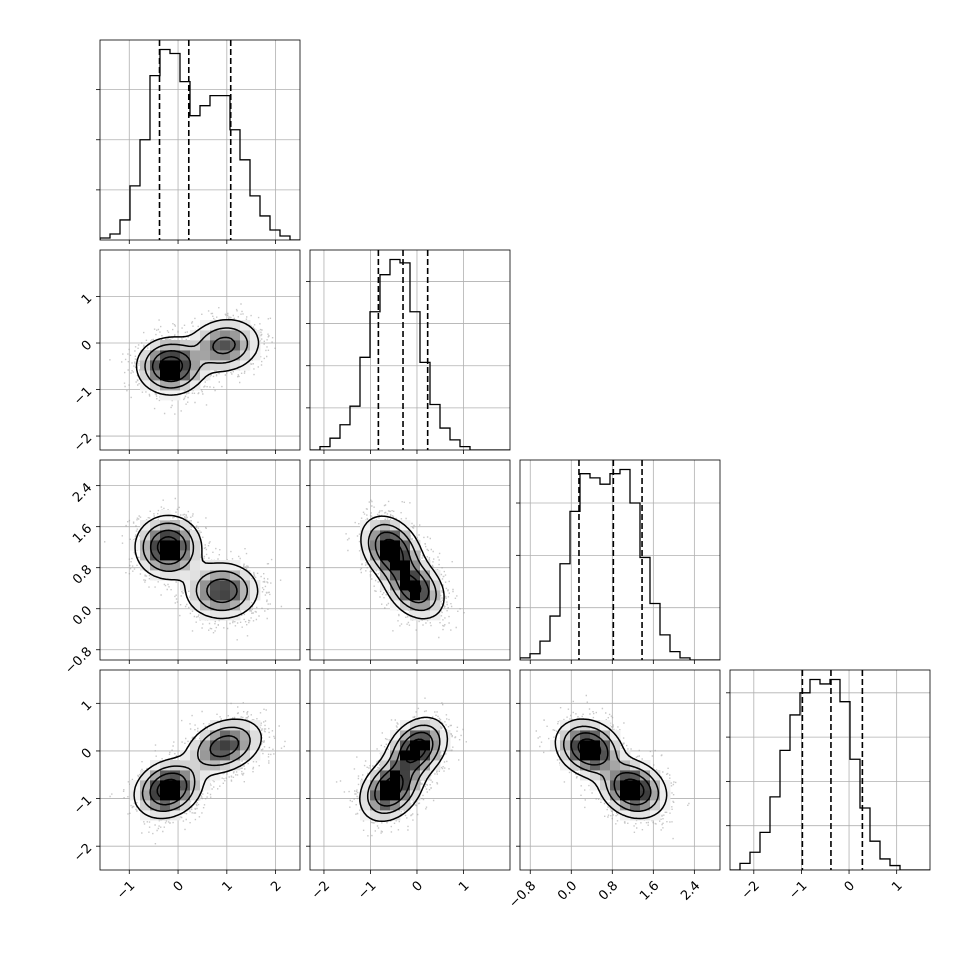 This screenshot has width=970, height=970. Describe the element at coordinates (620, 770) in the screenshot. I see `scatter-panel` at that location.